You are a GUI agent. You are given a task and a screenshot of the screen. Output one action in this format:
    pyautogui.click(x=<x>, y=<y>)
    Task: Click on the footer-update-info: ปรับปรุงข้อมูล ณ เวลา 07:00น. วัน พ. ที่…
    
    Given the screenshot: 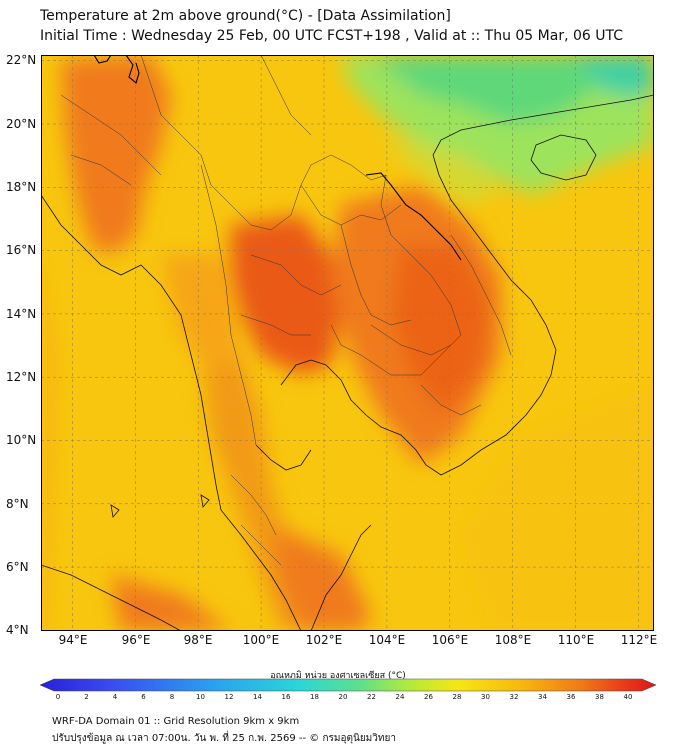 What is the action you would take?
    pyautogui.click(x=224, y=738)
    